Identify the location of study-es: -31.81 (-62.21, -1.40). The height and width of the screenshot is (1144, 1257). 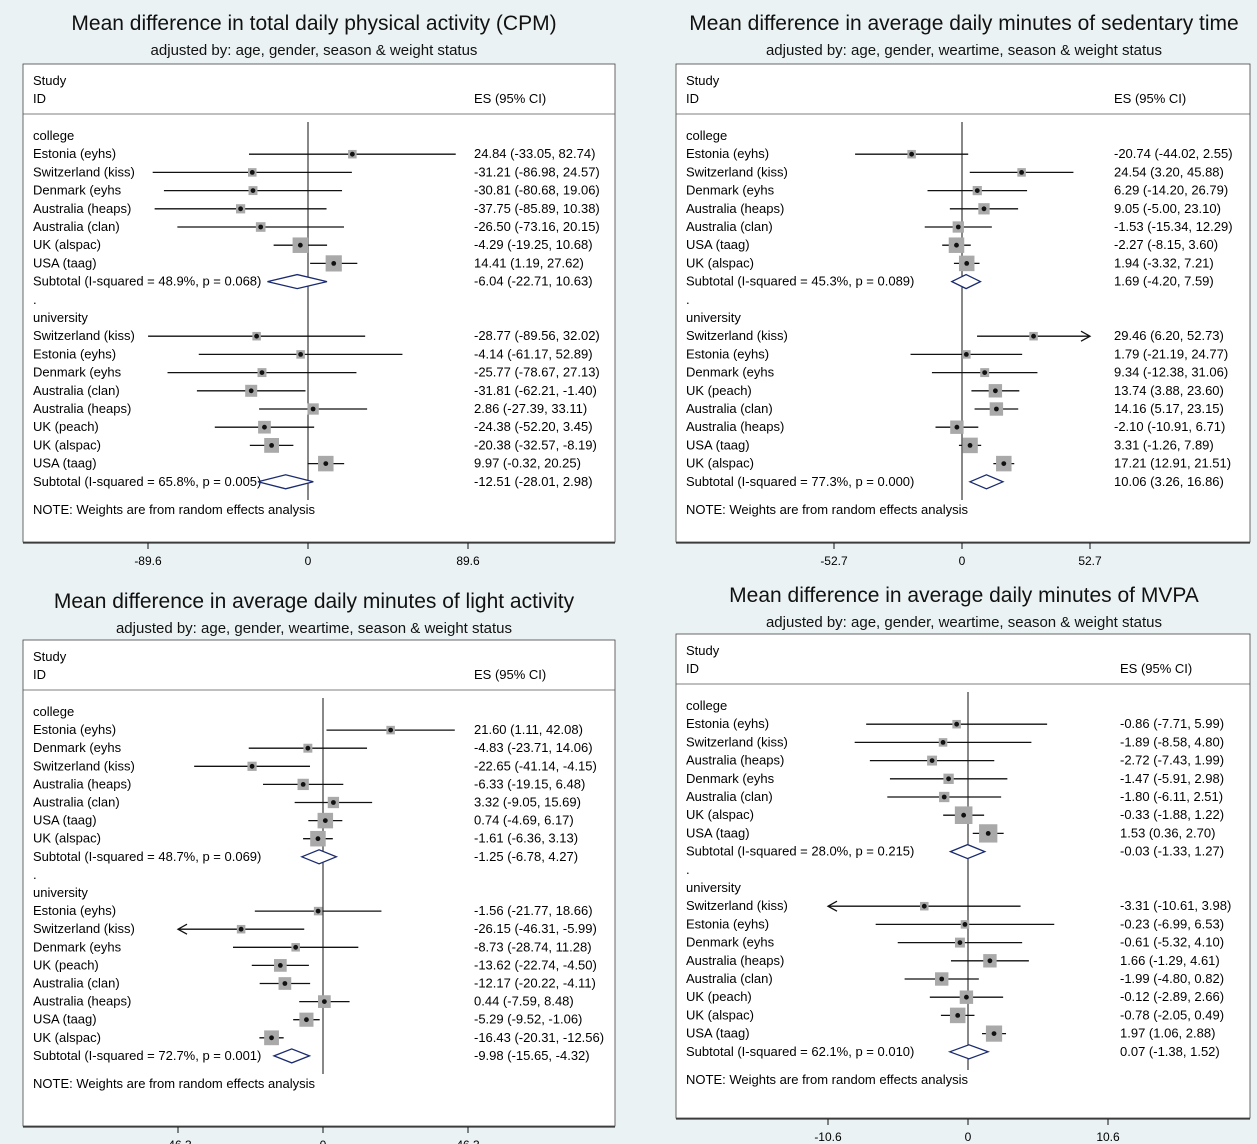
(535, 390).